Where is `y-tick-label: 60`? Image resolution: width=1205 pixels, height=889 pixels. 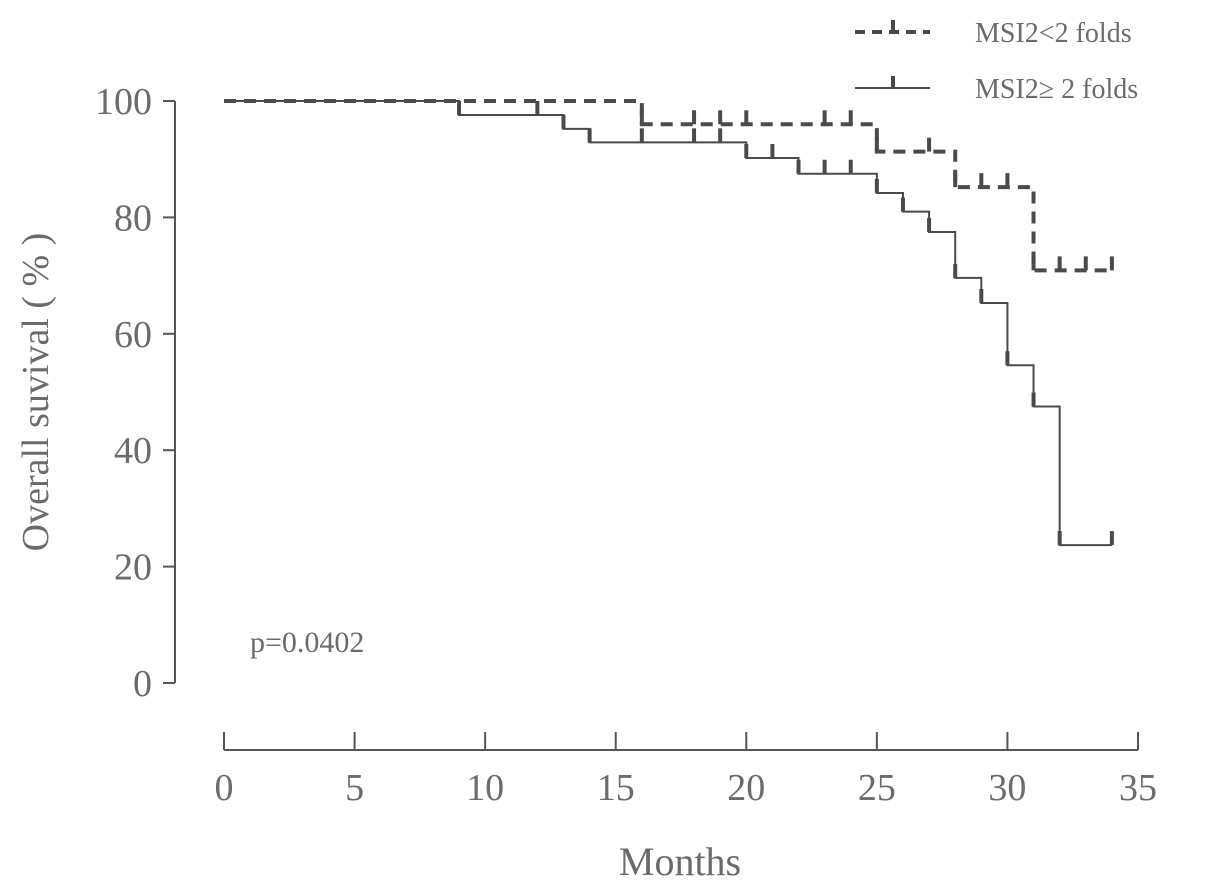 y-tick-label: 60 is located at coordinates (133, 335).